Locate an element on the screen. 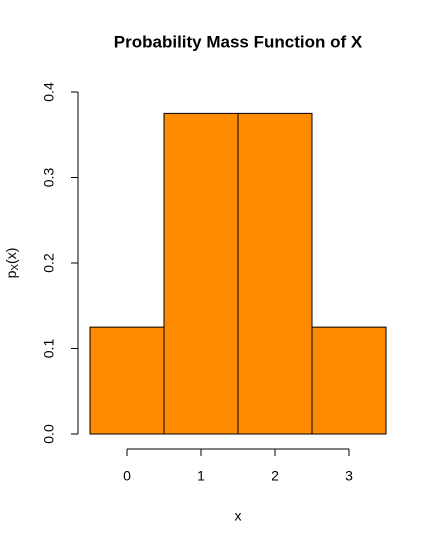  y-tick-label: 0.0 is located at coordinates (49, 434).